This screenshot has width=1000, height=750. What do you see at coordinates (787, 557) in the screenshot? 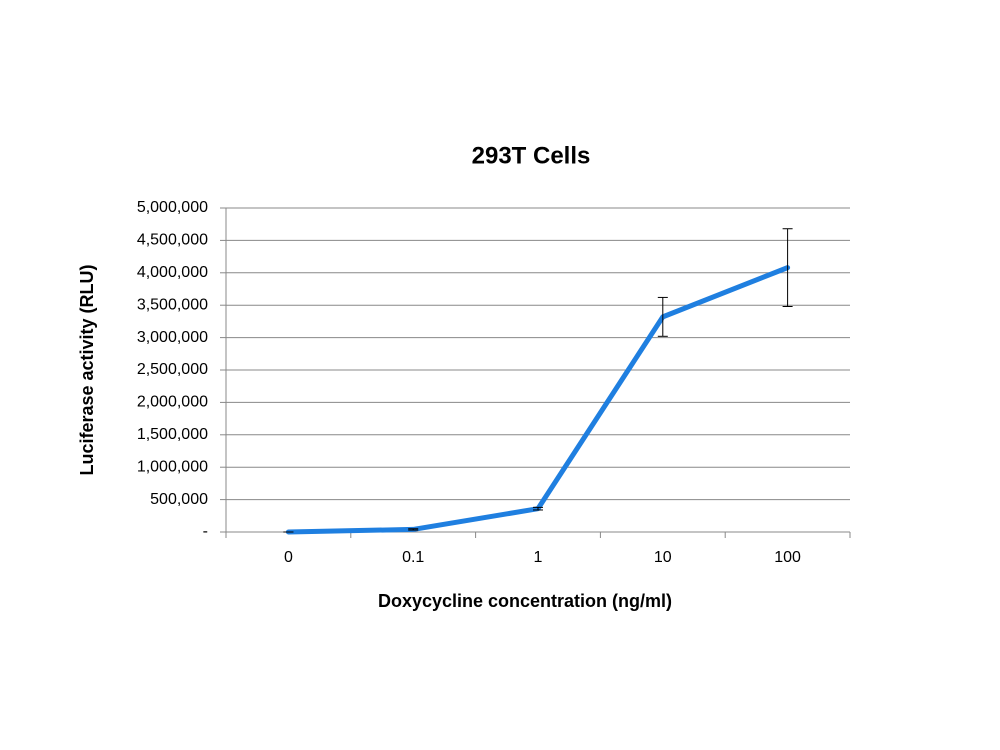
I see `x-tick-label: 100` at bounding box center [787, 557].